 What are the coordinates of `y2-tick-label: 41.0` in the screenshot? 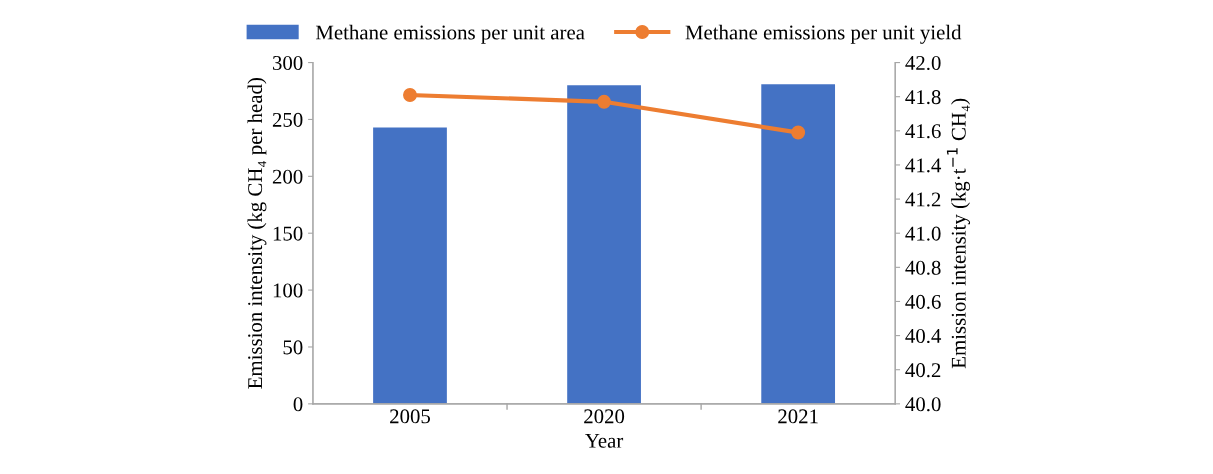 It's located at (923, 233).